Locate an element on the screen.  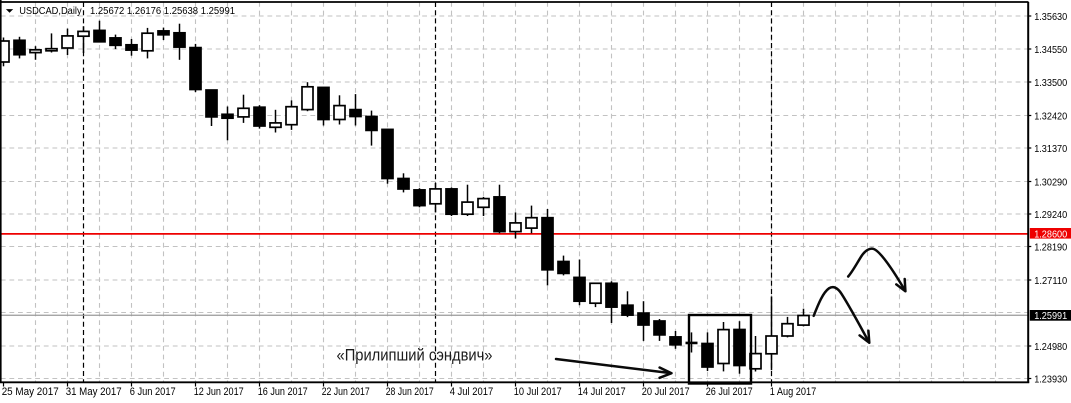
svg-text: 28 Jun 2017 is located at coordinates (410, 392).